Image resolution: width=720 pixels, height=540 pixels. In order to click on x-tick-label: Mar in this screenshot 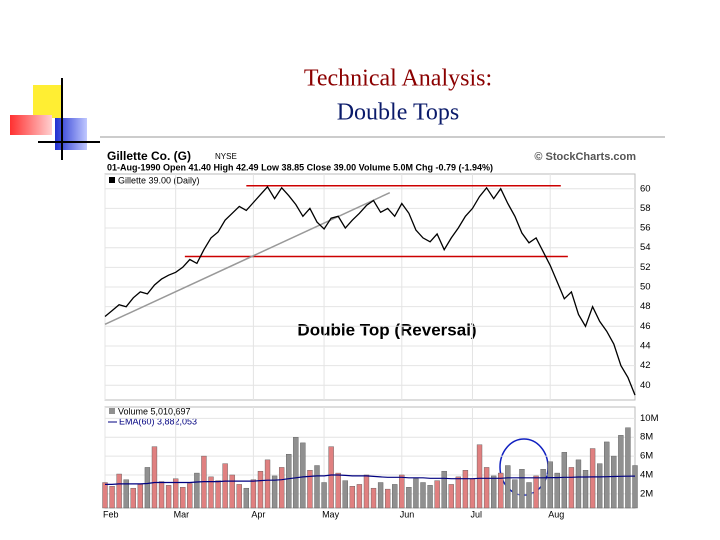, I will do `click(182, 514)`.